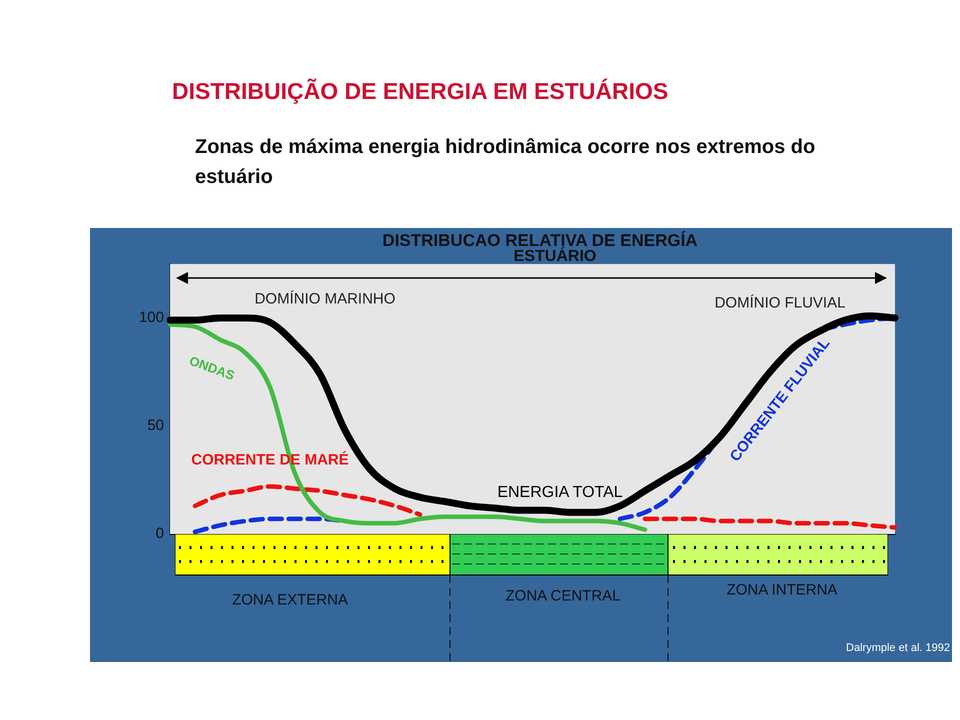  Describe the element at coordinates (151, 317) in the screenshot. I see `y-tick-label: 100` at that location.